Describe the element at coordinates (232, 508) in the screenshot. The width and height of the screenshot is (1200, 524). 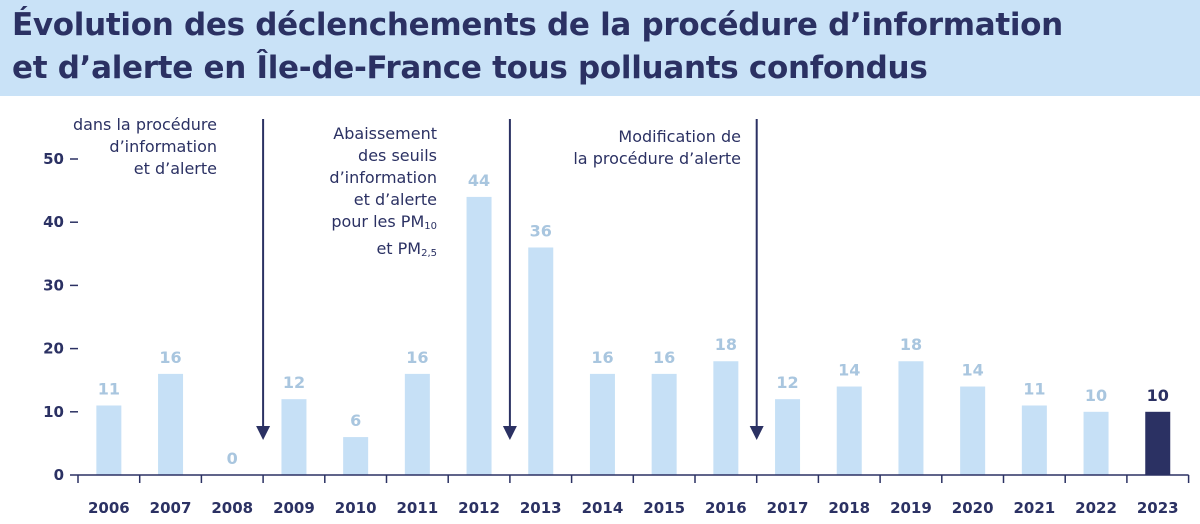
I see `x-tick-label: 2008` at that location.